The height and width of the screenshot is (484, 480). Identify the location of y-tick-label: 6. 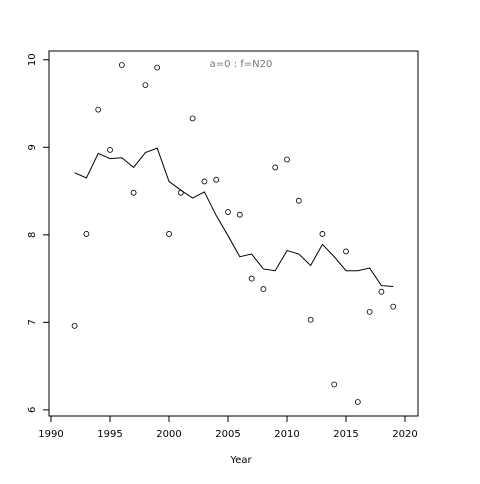
(32, 410).